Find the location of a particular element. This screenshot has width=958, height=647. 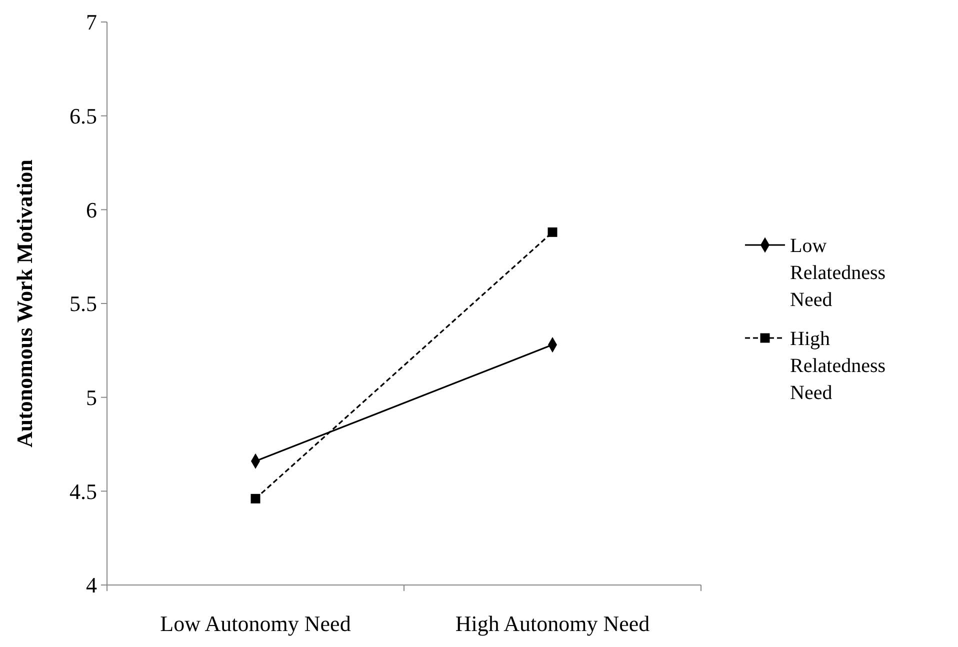

y-tick-label: 5 is located at coordinates (91, 397).